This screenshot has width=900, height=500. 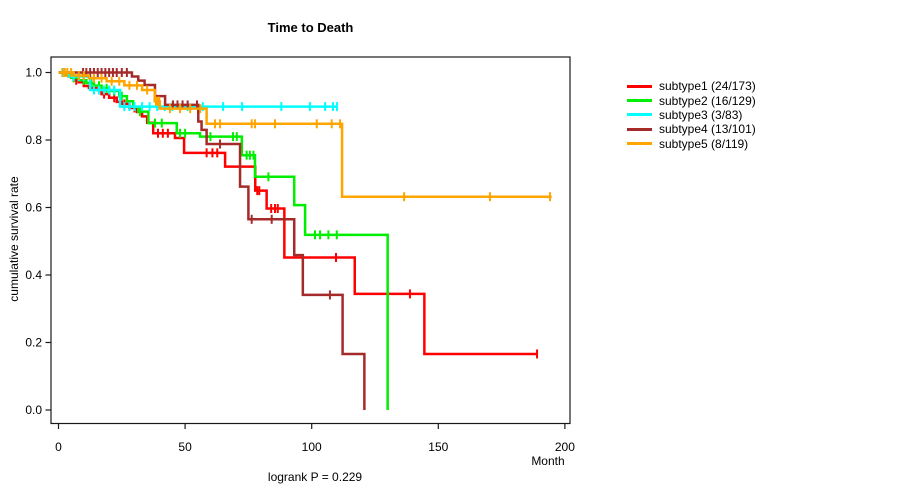 I want to click on legend-label: subtype1 (24/173), so click(x=707, y=86).